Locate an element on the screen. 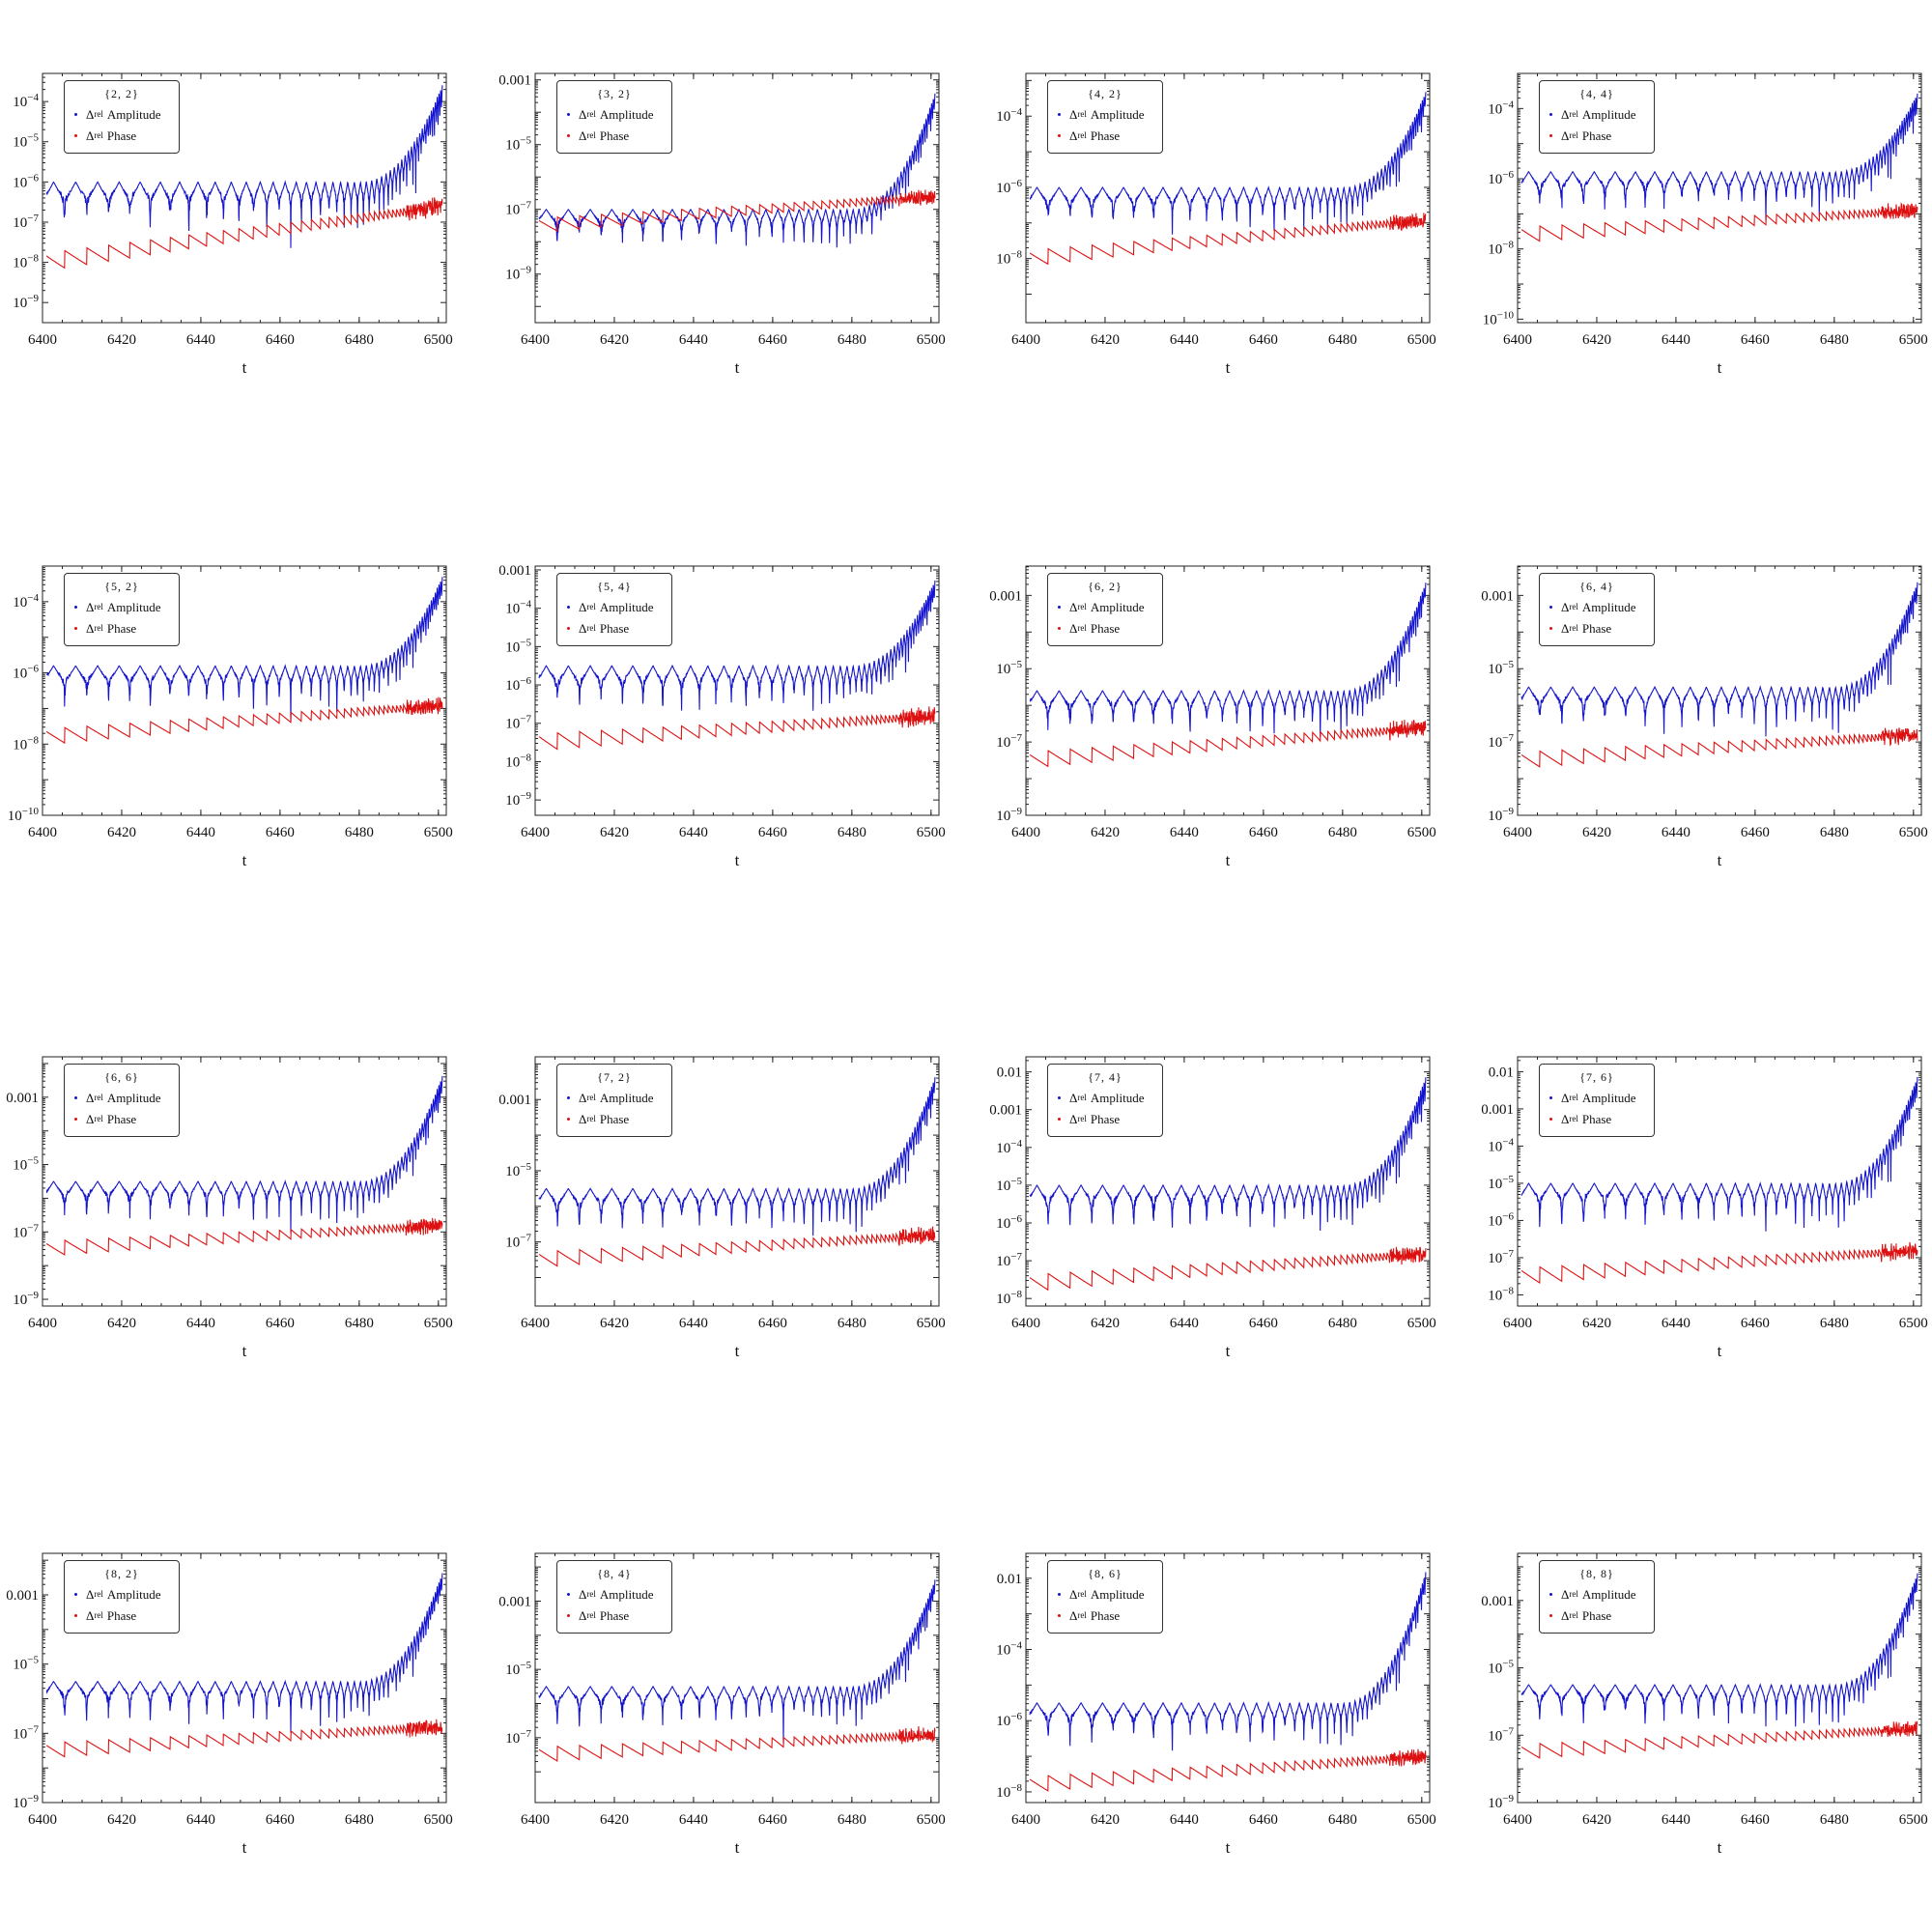  y-tick-label: 10⁻⁷ is located at coordinates (1009, 741).